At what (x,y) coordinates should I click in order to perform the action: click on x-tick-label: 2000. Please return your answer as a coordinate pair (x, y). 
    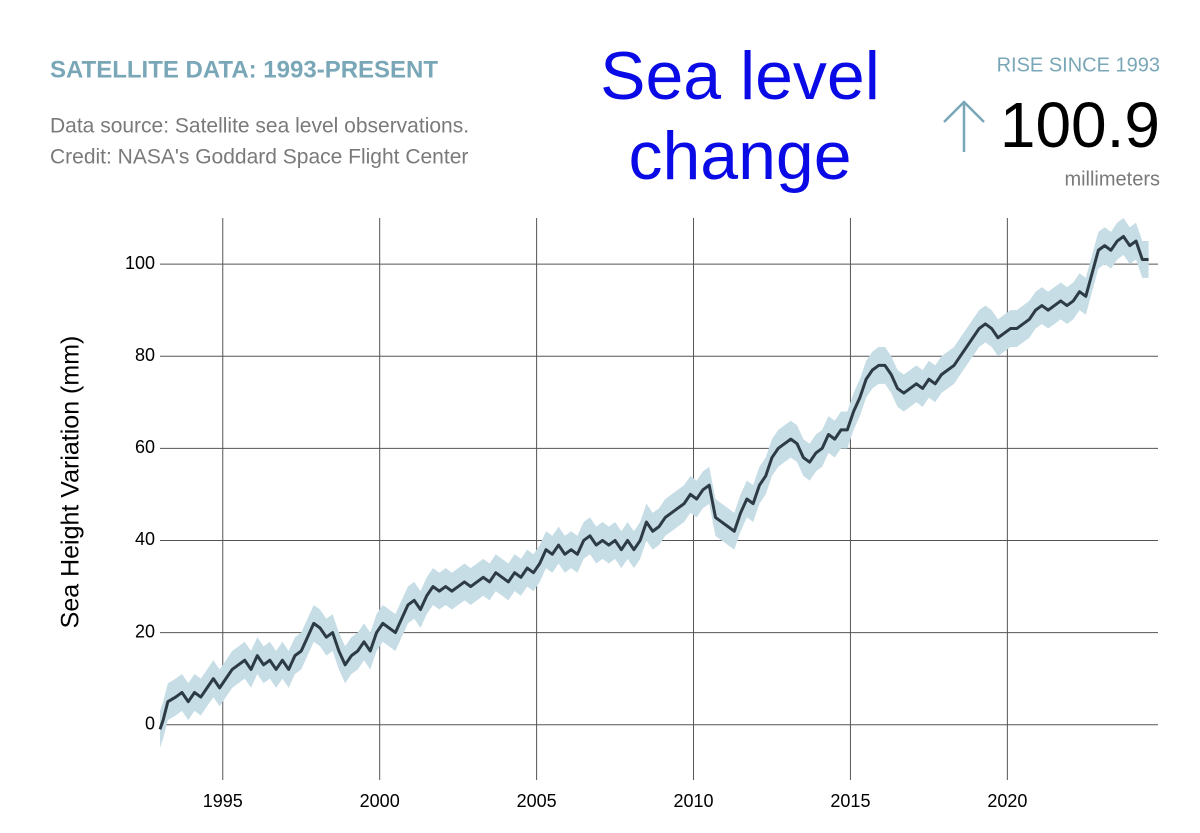
    Looking at the image, I should click on (380, 801).